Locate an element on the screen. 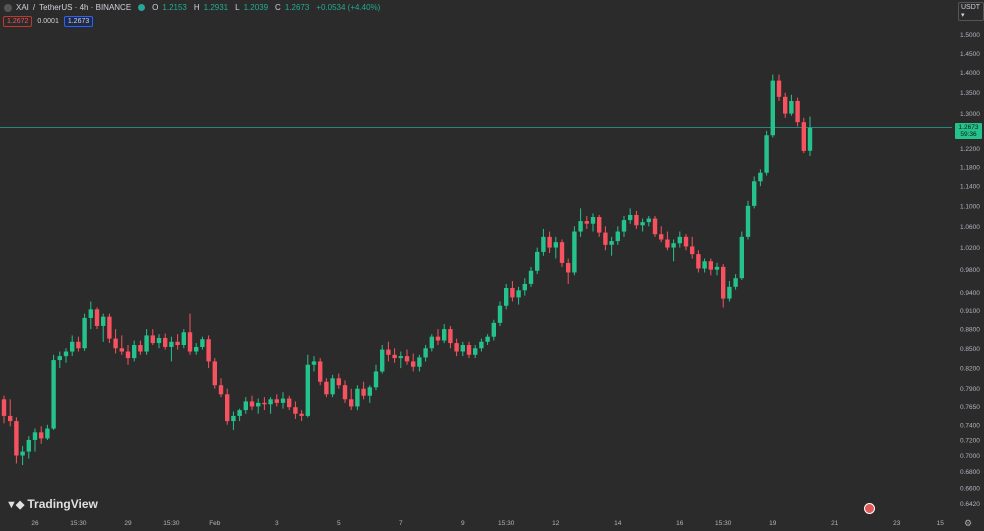  time-tick-label: 5 is located at coordinates (339, 523).